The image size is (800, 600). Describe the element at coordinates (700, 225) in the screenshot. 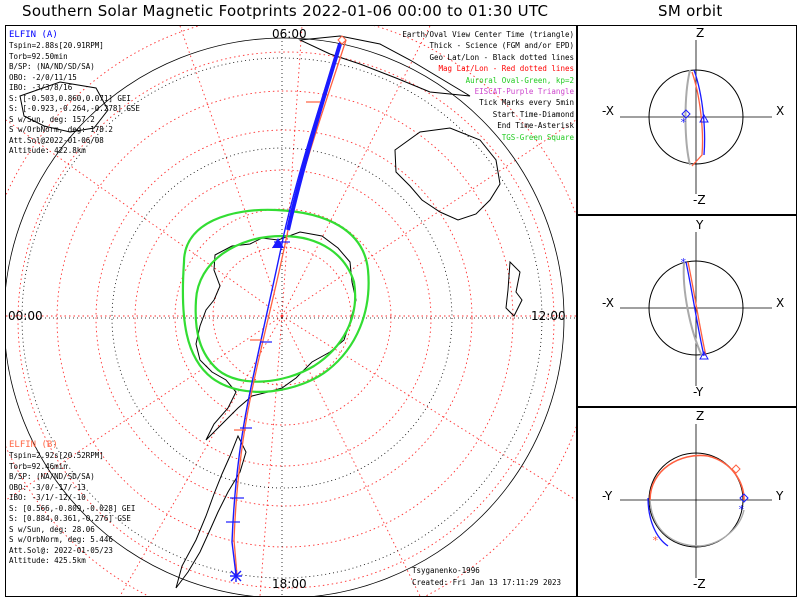

I see `orbit2-top-label: Y` at that location.